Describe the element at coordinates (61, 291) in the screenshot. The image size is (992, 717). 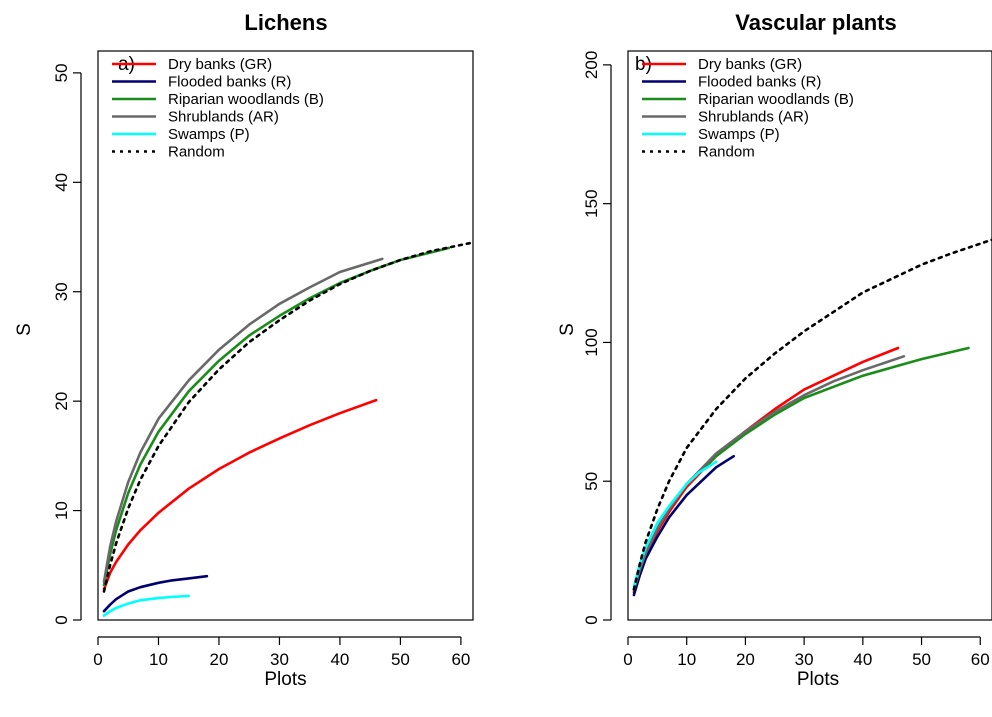
I see `y-tick-label: 30` at that location.